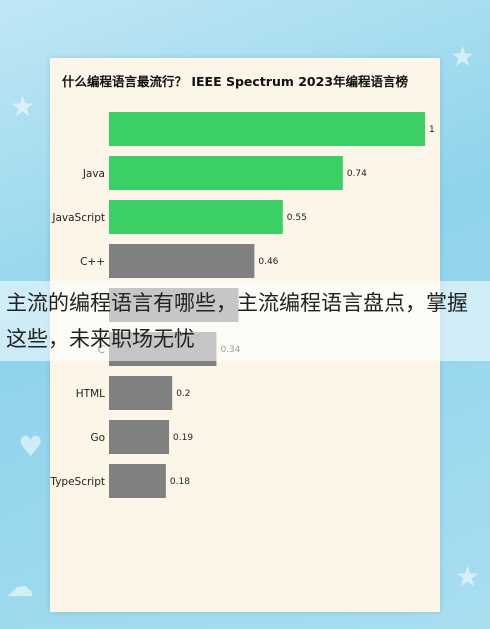 The height and width of the screenshot is (629, 490). What do you see at coordinates (180, 482) in the screenshot?
I see `value-label: 0.18` at bounding box center [180, 482].